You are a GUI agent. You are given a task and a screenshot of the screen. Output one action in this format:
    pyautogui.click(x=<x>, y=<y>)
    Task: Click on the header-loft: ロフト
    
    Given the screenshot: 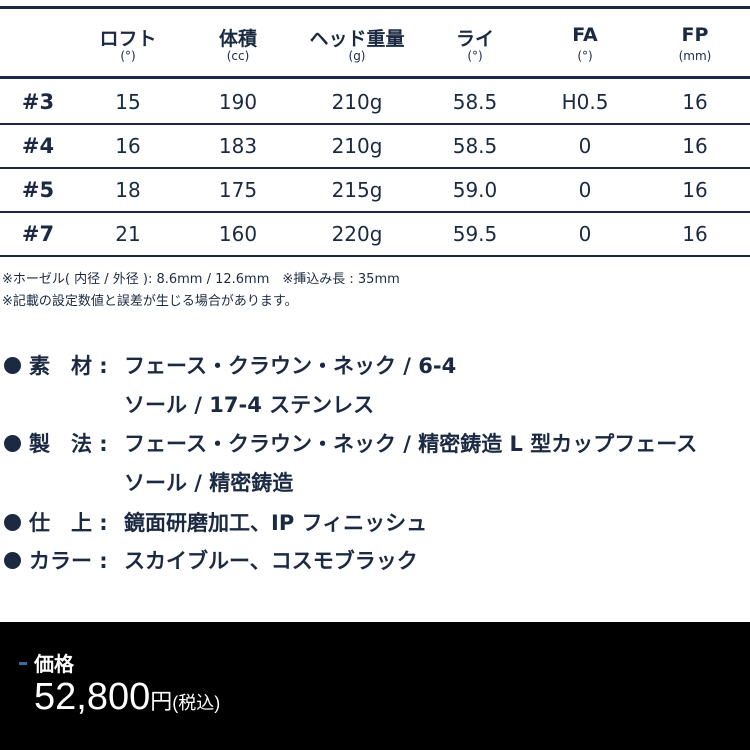 What is the action you would take?
    pyautogui.click(x=128, y=39)
    